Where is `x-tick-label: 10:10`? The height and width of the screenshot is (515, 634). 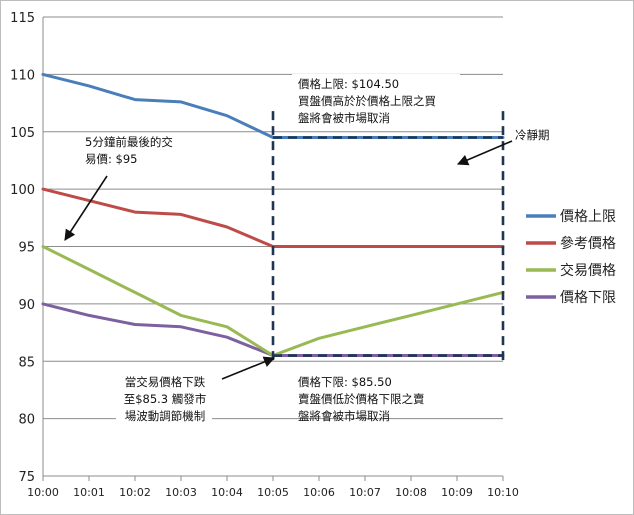
x-tick-label: 10:10 is located at coordinates (503, 492).